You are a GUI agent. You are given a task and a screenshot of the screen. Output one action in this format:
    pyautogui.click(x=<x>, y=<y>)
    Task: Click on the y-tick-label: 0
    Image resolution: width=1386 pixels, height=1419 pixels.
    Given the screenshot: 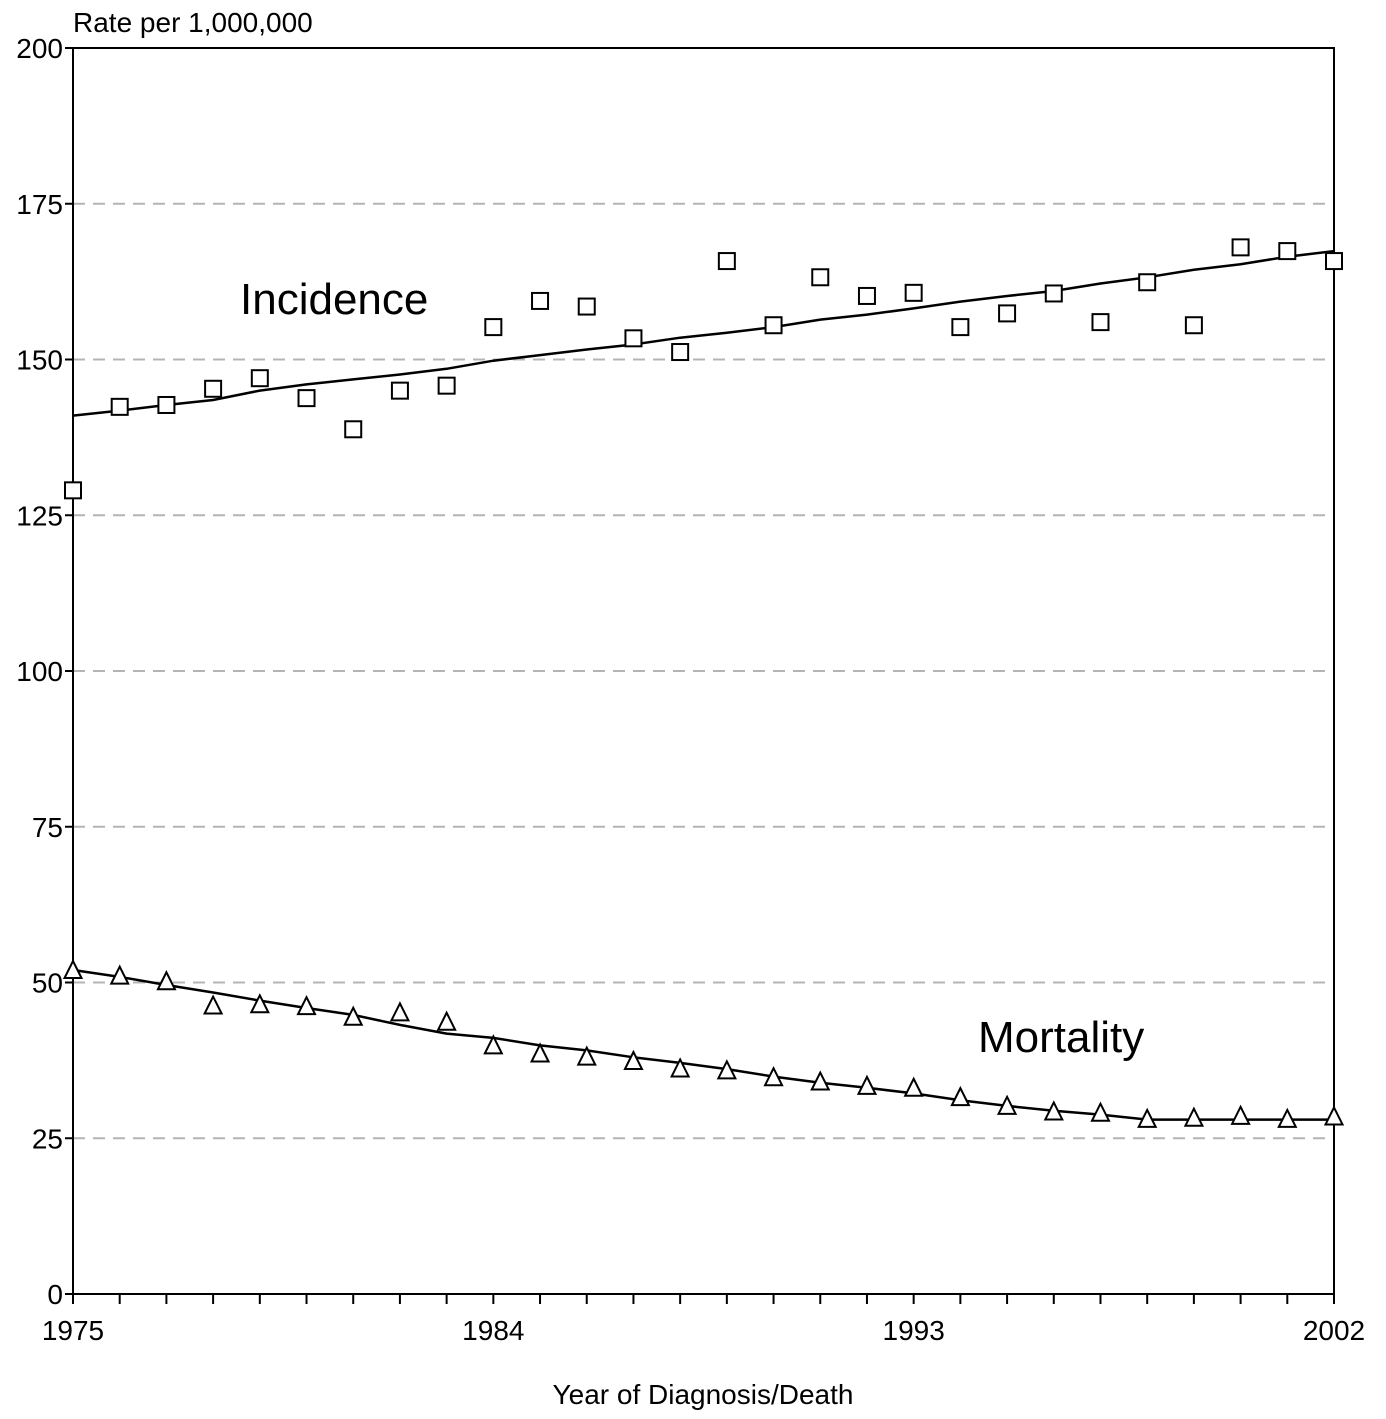 What is the action you would take?
    pyautogui.click(x=55, y=1294)
    